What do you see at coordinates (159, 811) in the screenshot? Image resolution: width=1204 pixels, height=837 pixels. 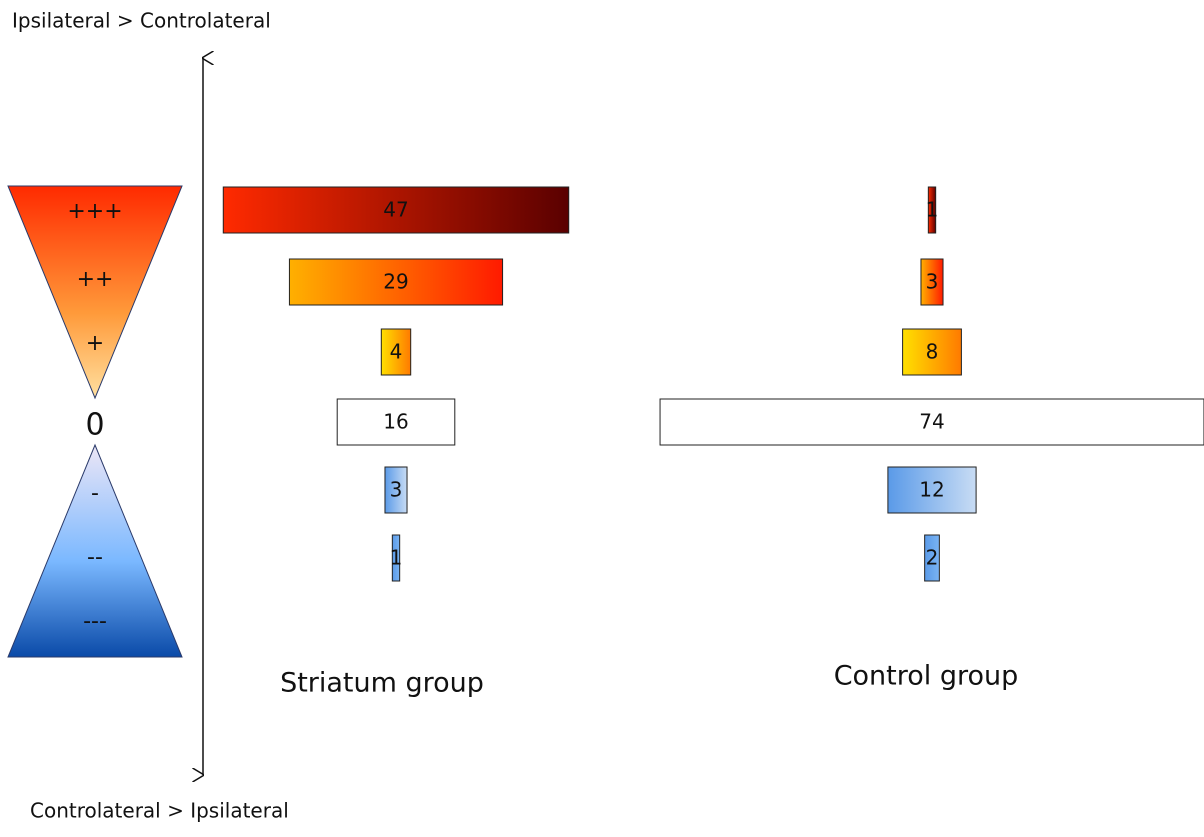 I see `axis-bottom-label: Controlateral > Ipsilateral` at bounding box center [159, 811].